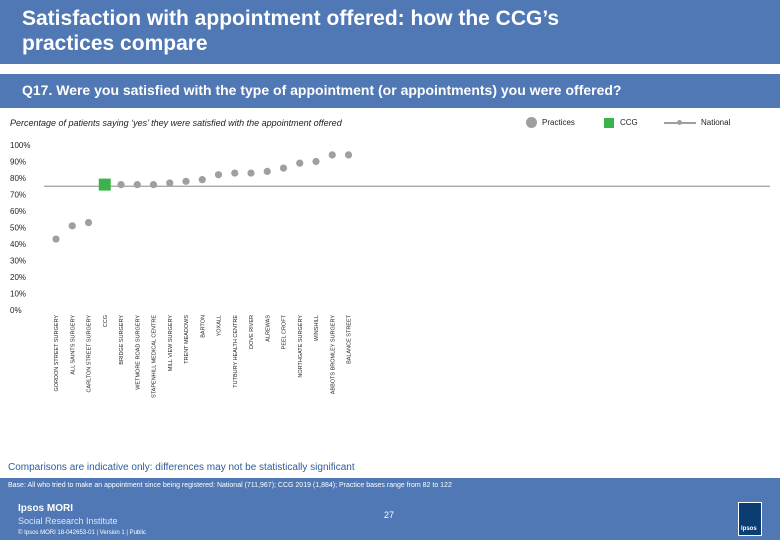  I want to click on category-label: BRIDGE SURGERY, so click(122, 340).